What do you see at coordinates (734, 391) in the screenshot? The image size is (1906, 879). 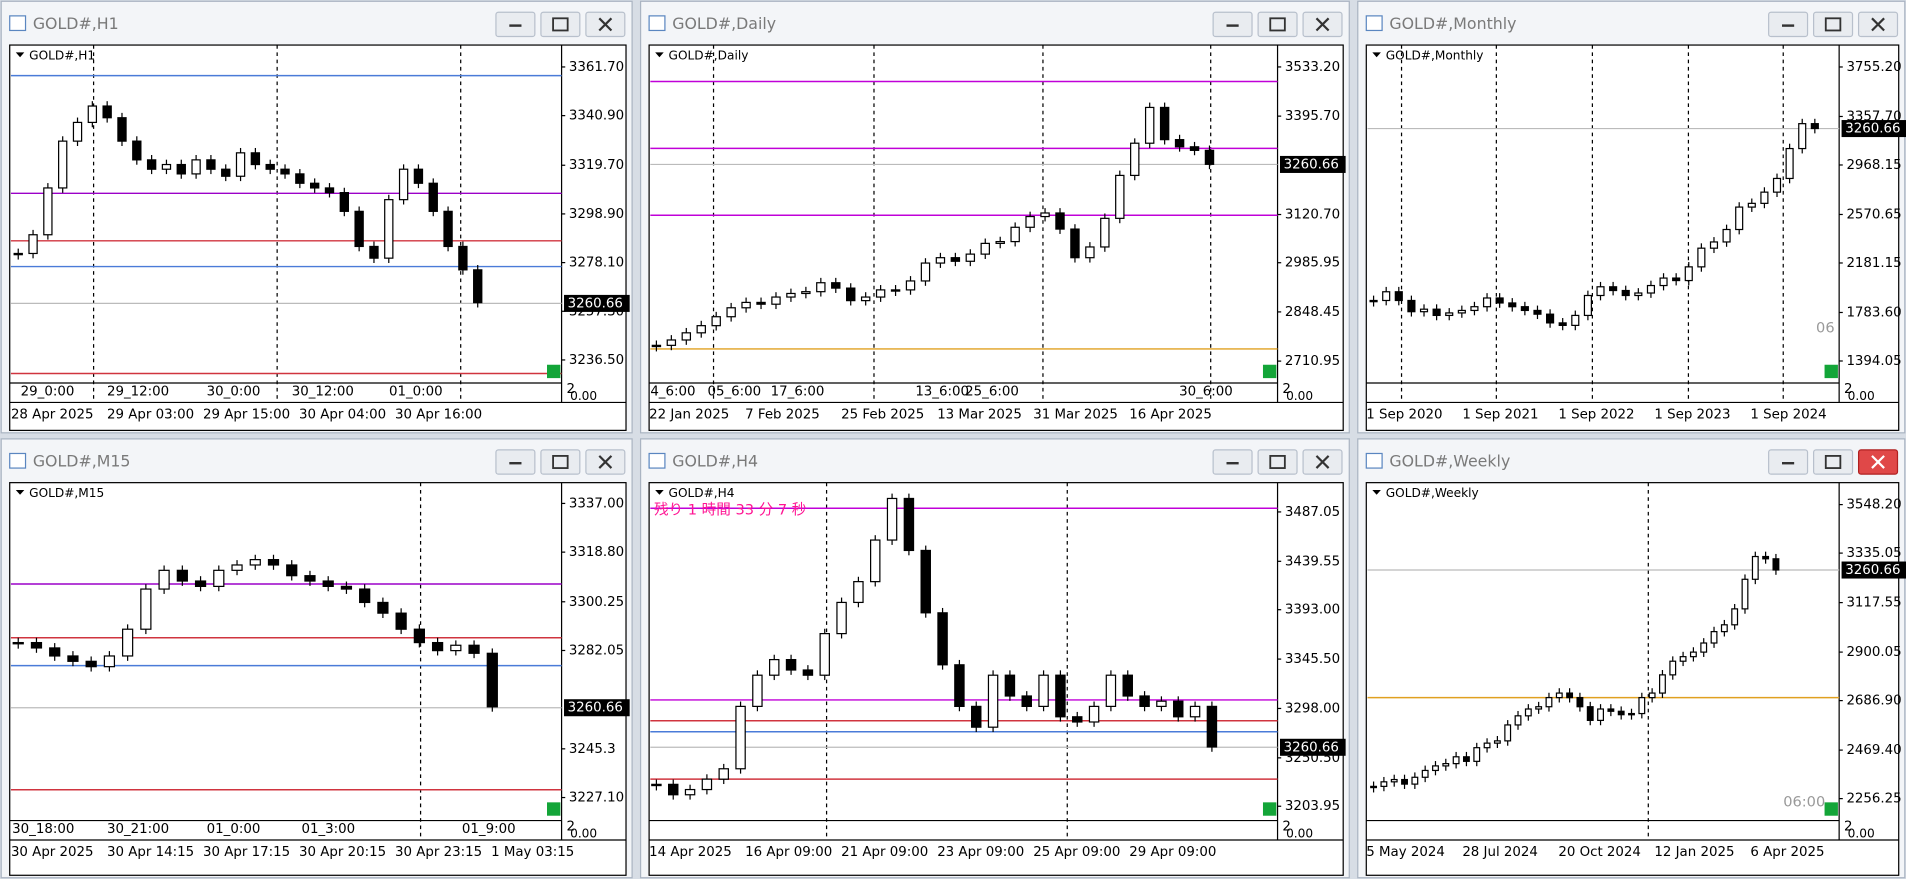 I see `separator-label: 05_6:00` at bounding box center [734, 391].